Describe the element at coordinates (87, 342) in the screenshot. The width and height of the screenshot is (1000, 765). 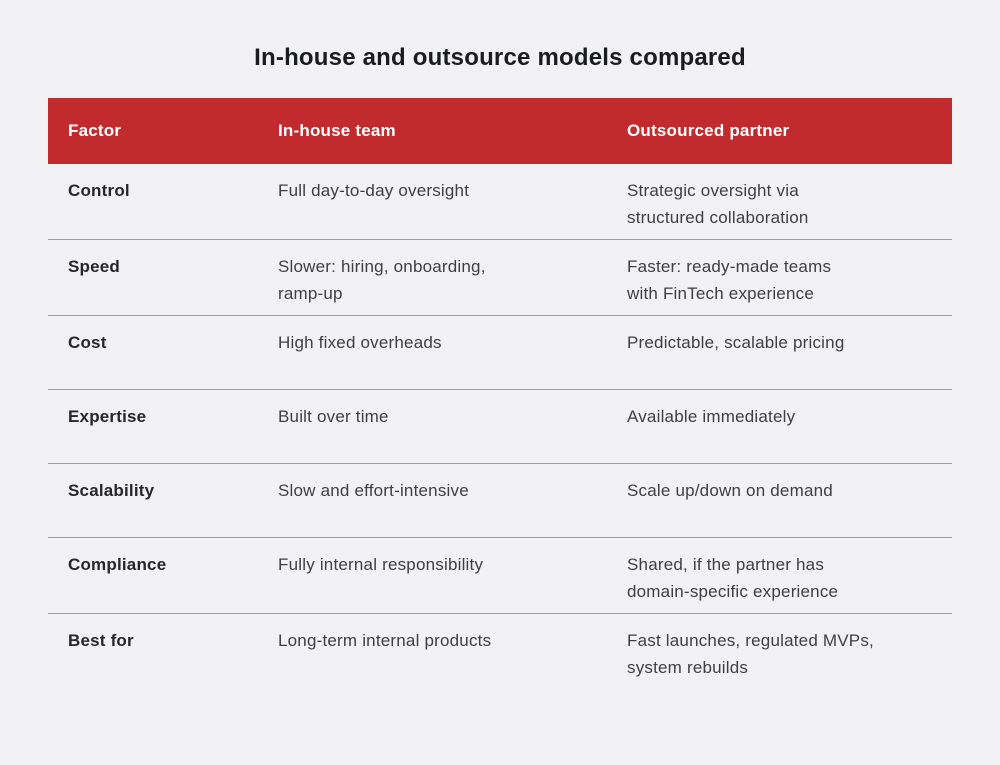
I see `cell-factor: Cost` at that location.